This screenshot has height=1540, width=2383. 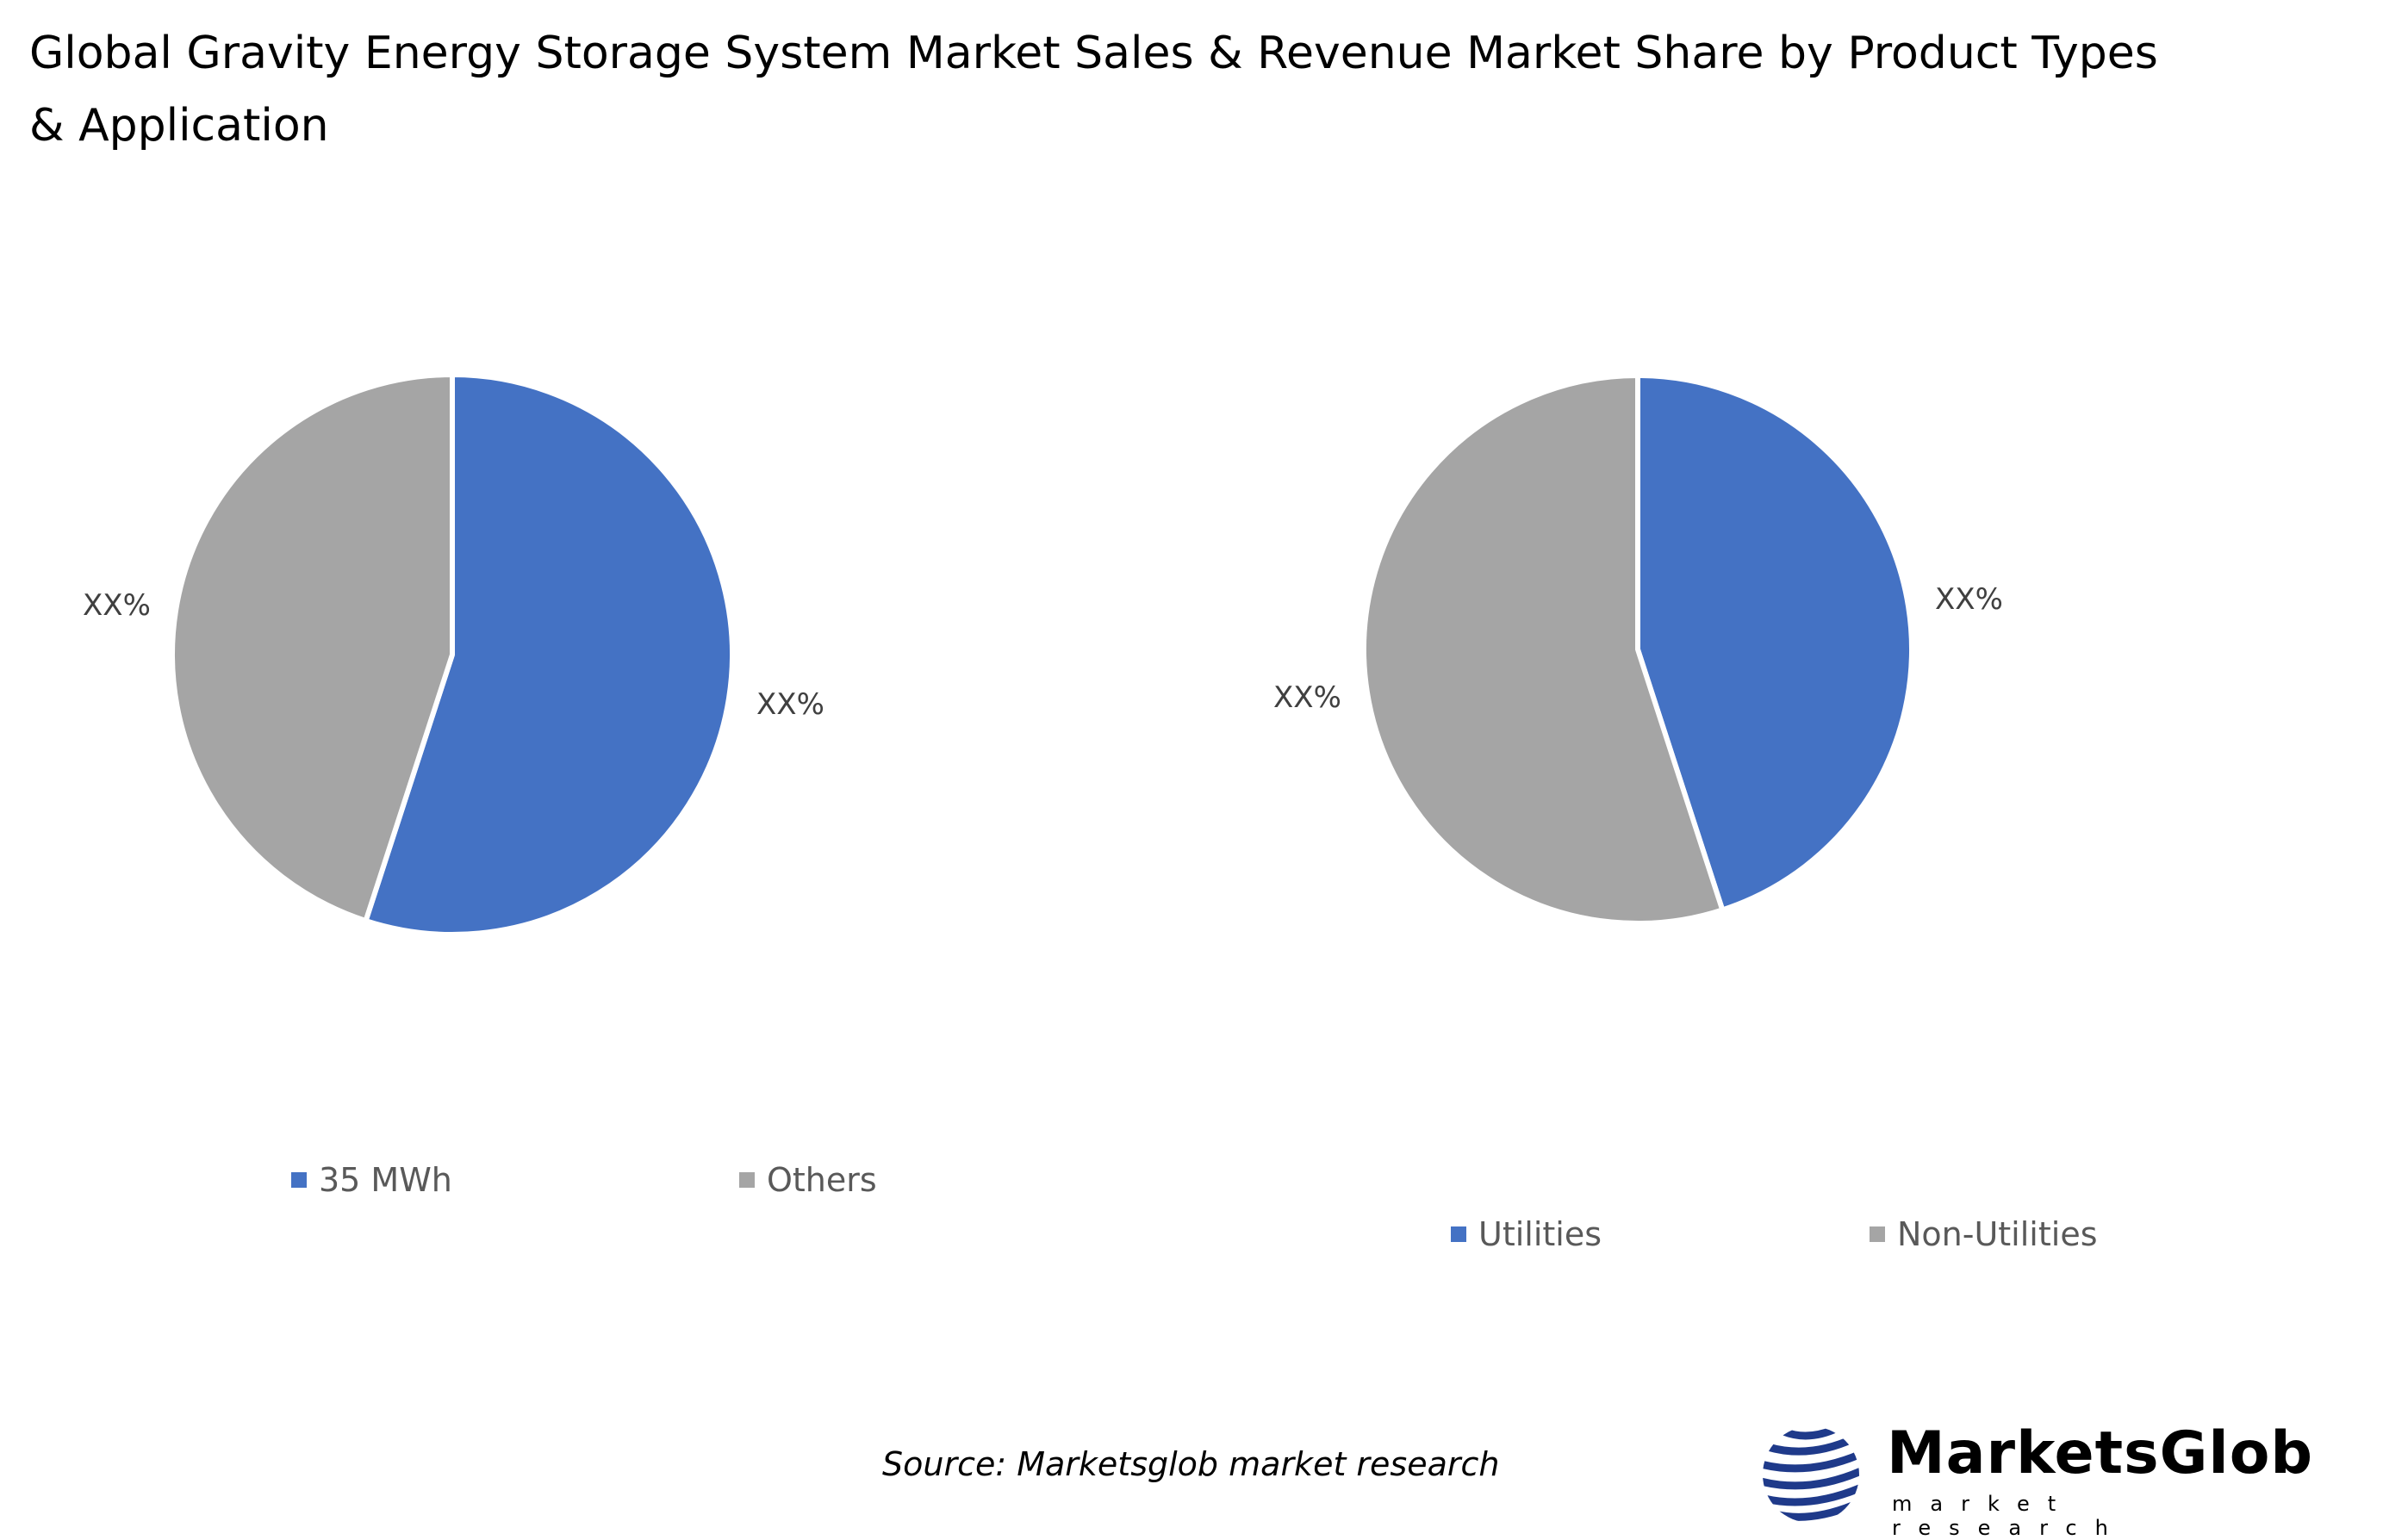 I want to click on legend-label: Utilities, so click(x=1540, y=1234).